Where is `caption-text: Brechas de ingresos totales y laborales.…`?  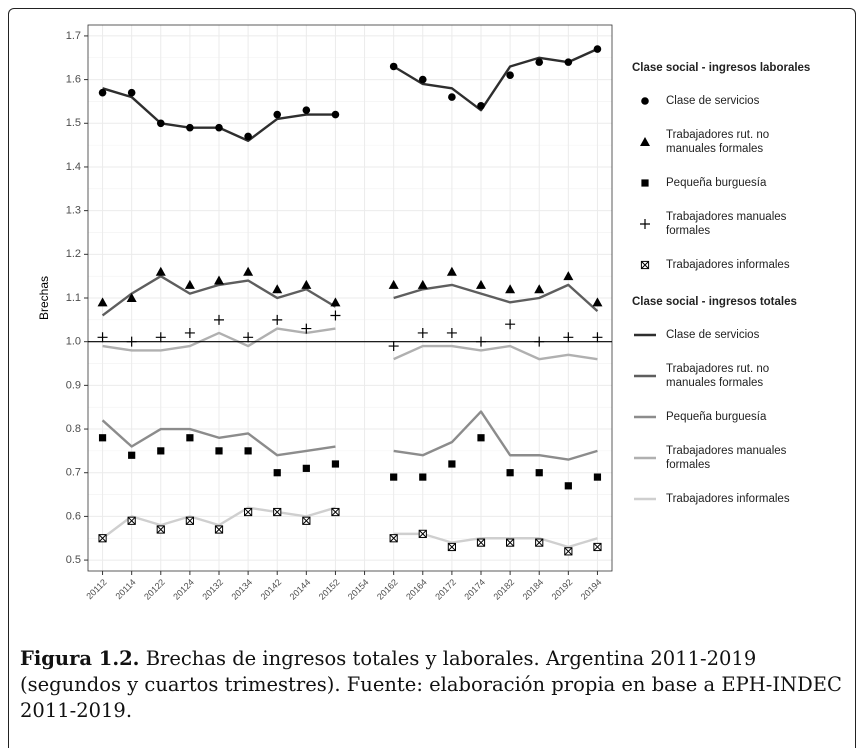 caption-text: Brechas de ingresos totales y laborales.… is located at coordinates (431, 684).